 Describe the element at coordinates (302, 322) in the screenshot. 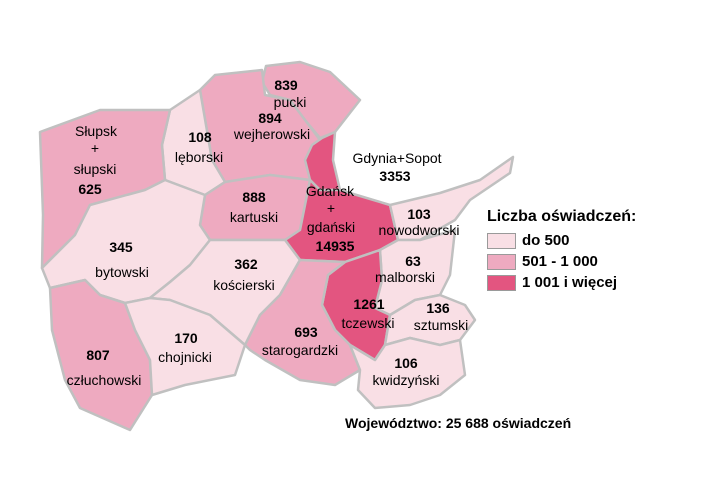

I see `region-starogardzki` at that location.